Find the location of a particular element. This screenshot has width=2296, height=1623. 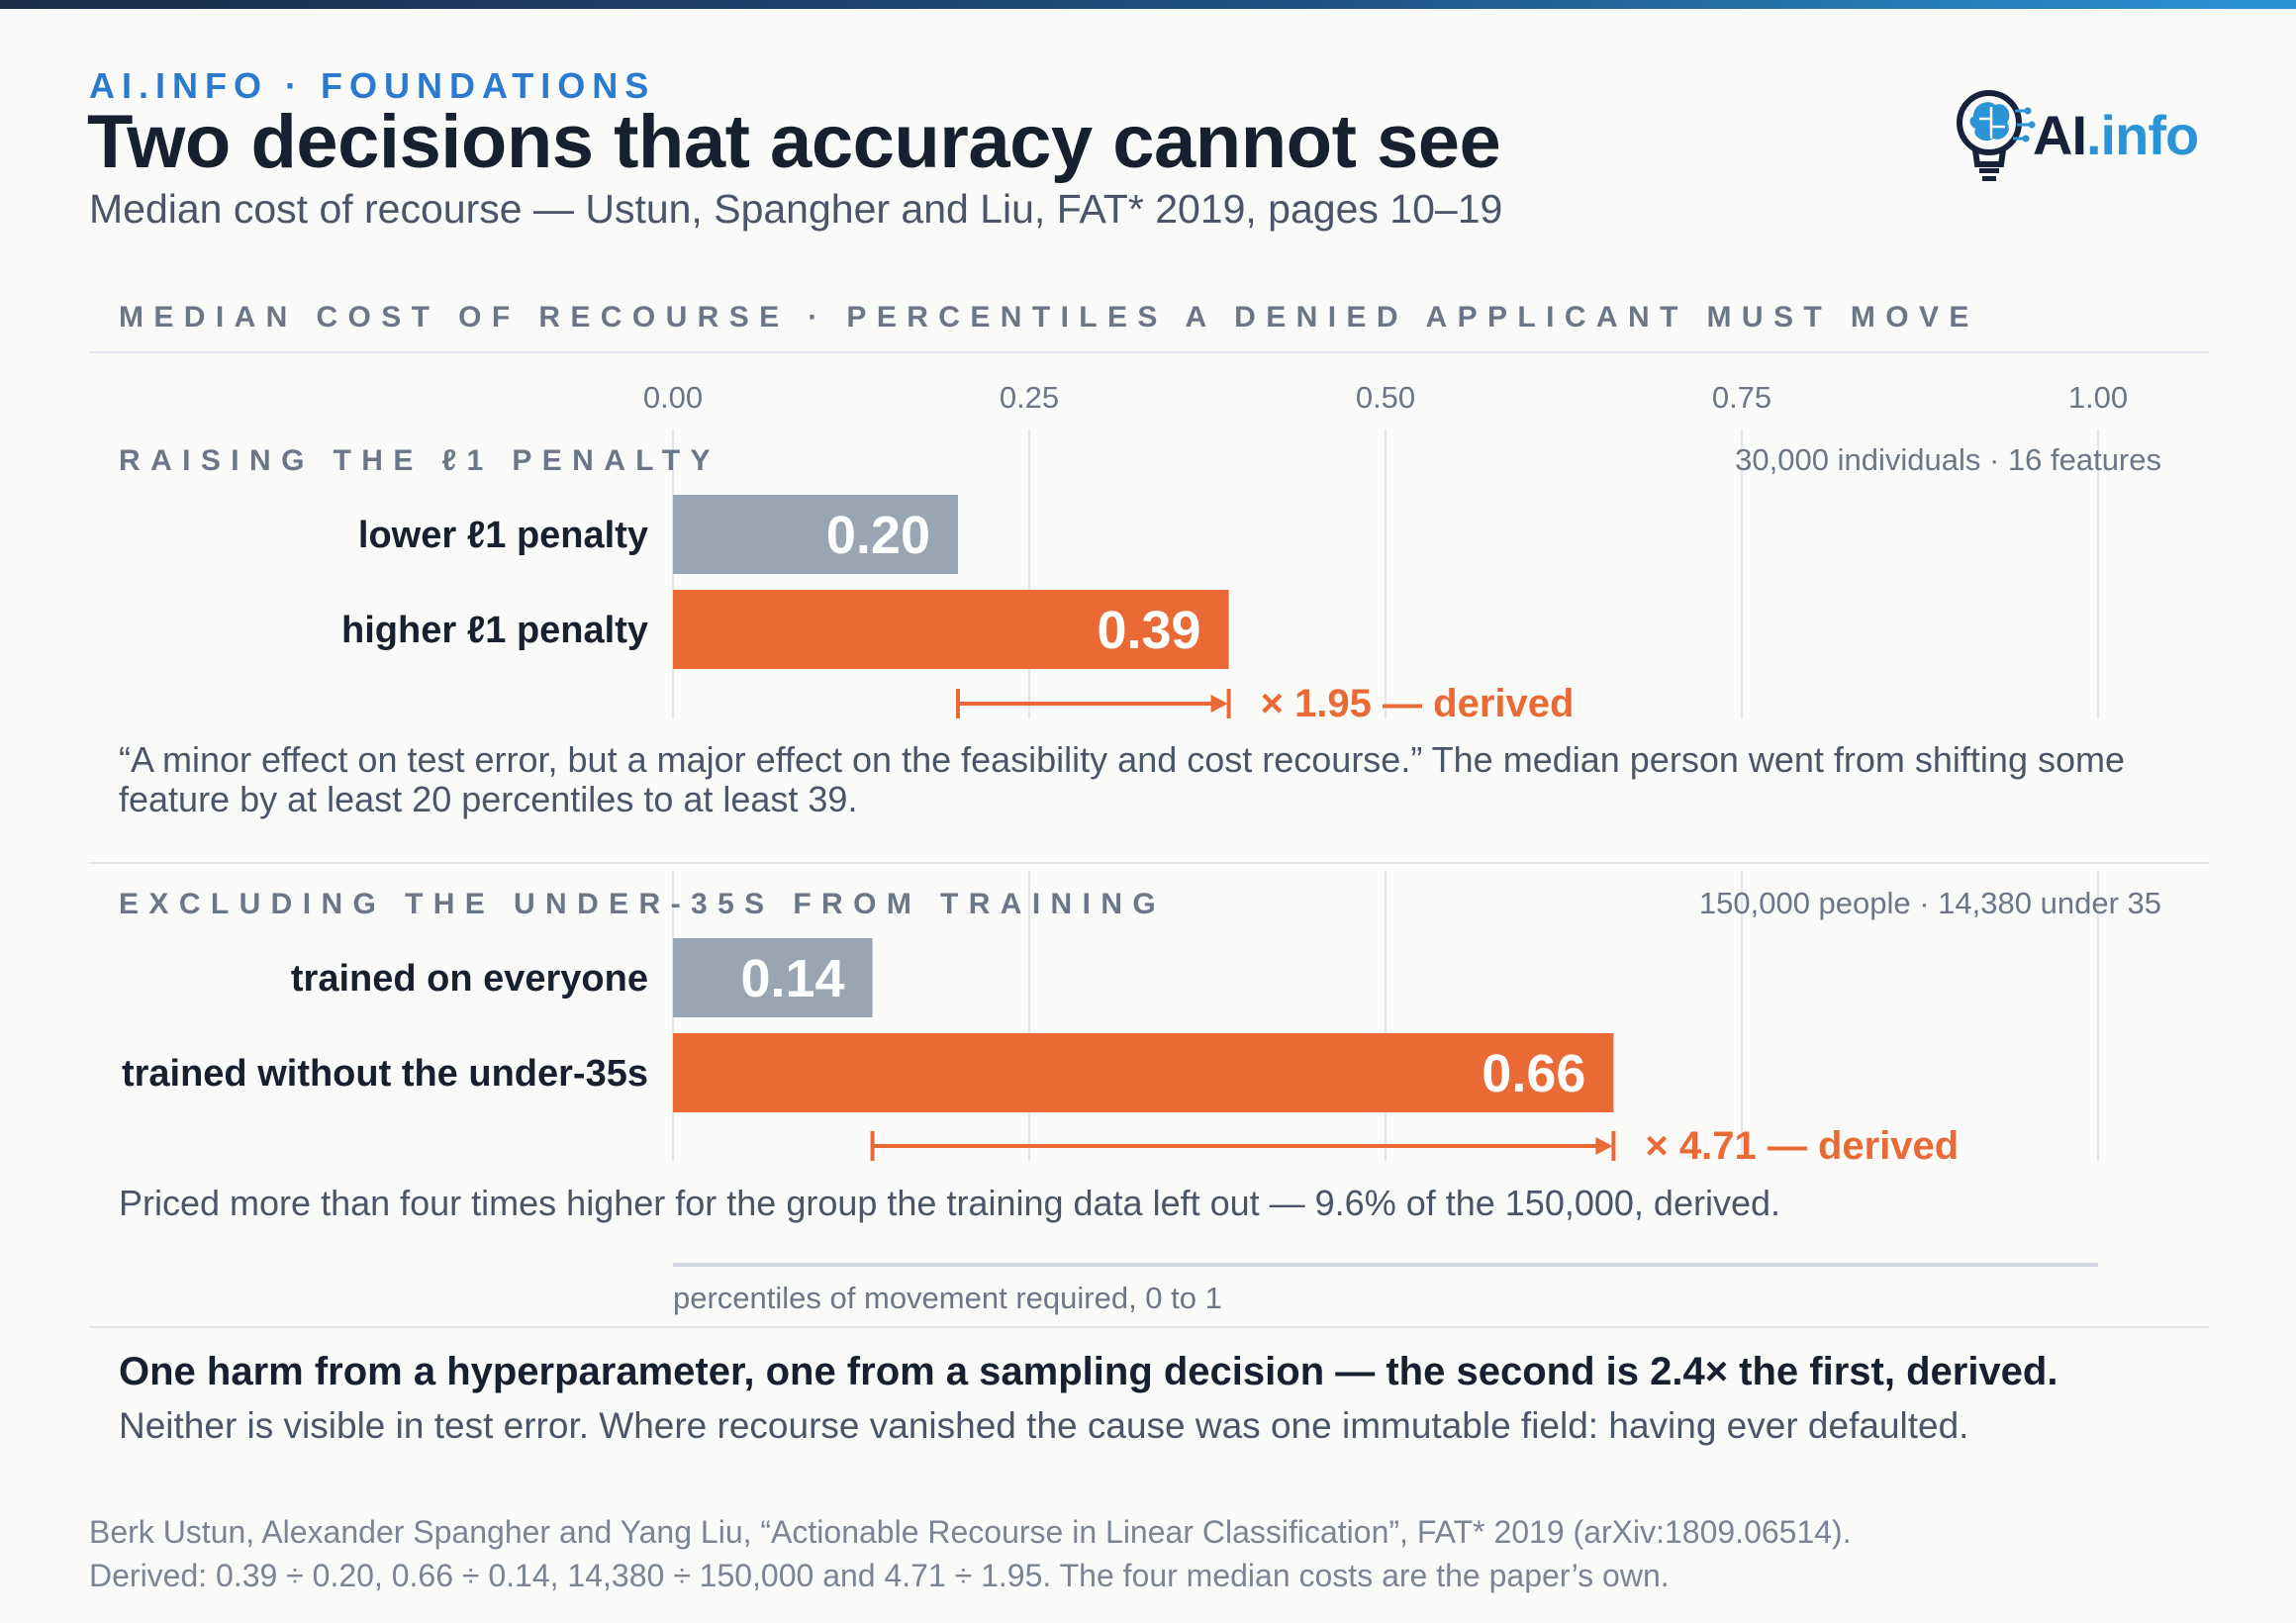

page-title: Two decisions that accuracy cannot see is located at coordinates (794, 142).